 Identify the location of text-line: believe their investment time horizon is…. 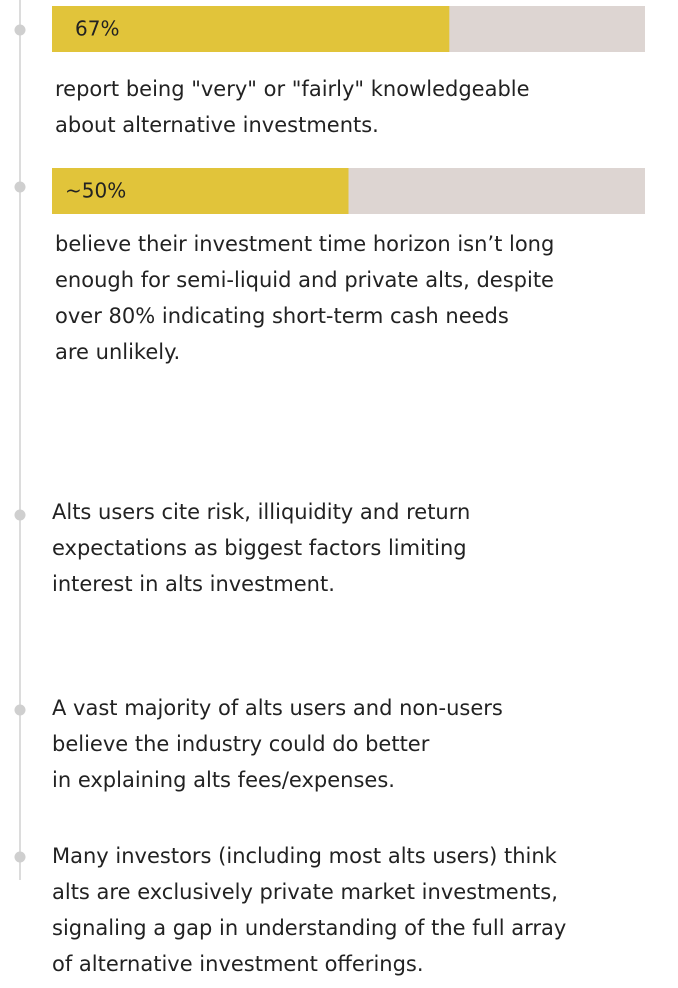
(304, 244).